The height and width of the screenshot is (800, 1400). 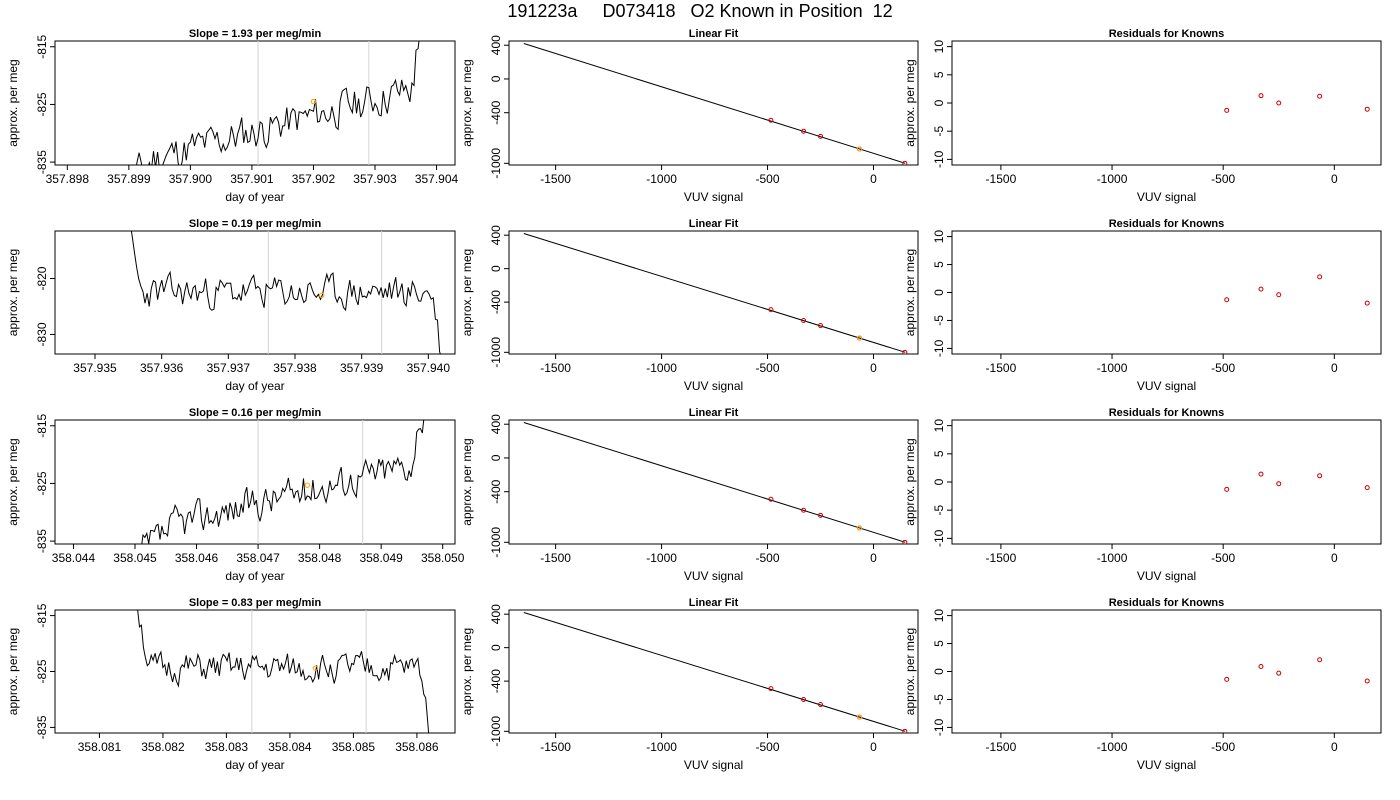 What do you see at coordinates (290, 747) in the screenshot?
I see `x-tick-label: 358.084` at bounding box center [290, 747].